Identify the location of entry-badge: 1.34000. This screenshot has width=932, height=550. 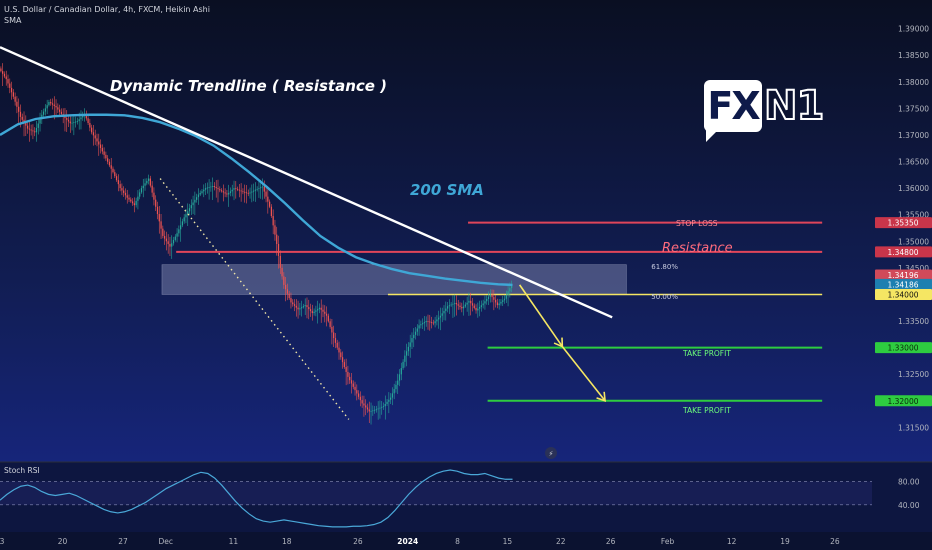
(902, 294).